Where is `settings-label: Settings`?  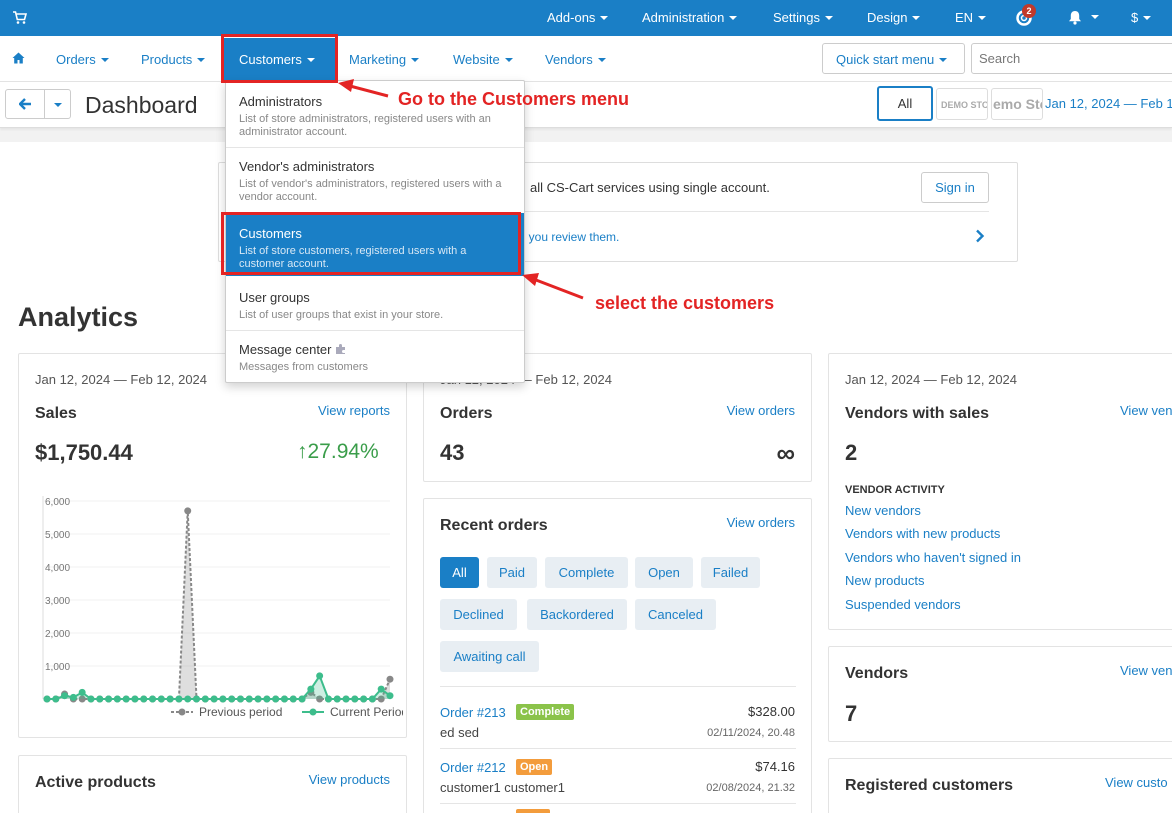 settings-label: Settings is located at coordinates (796, 17).